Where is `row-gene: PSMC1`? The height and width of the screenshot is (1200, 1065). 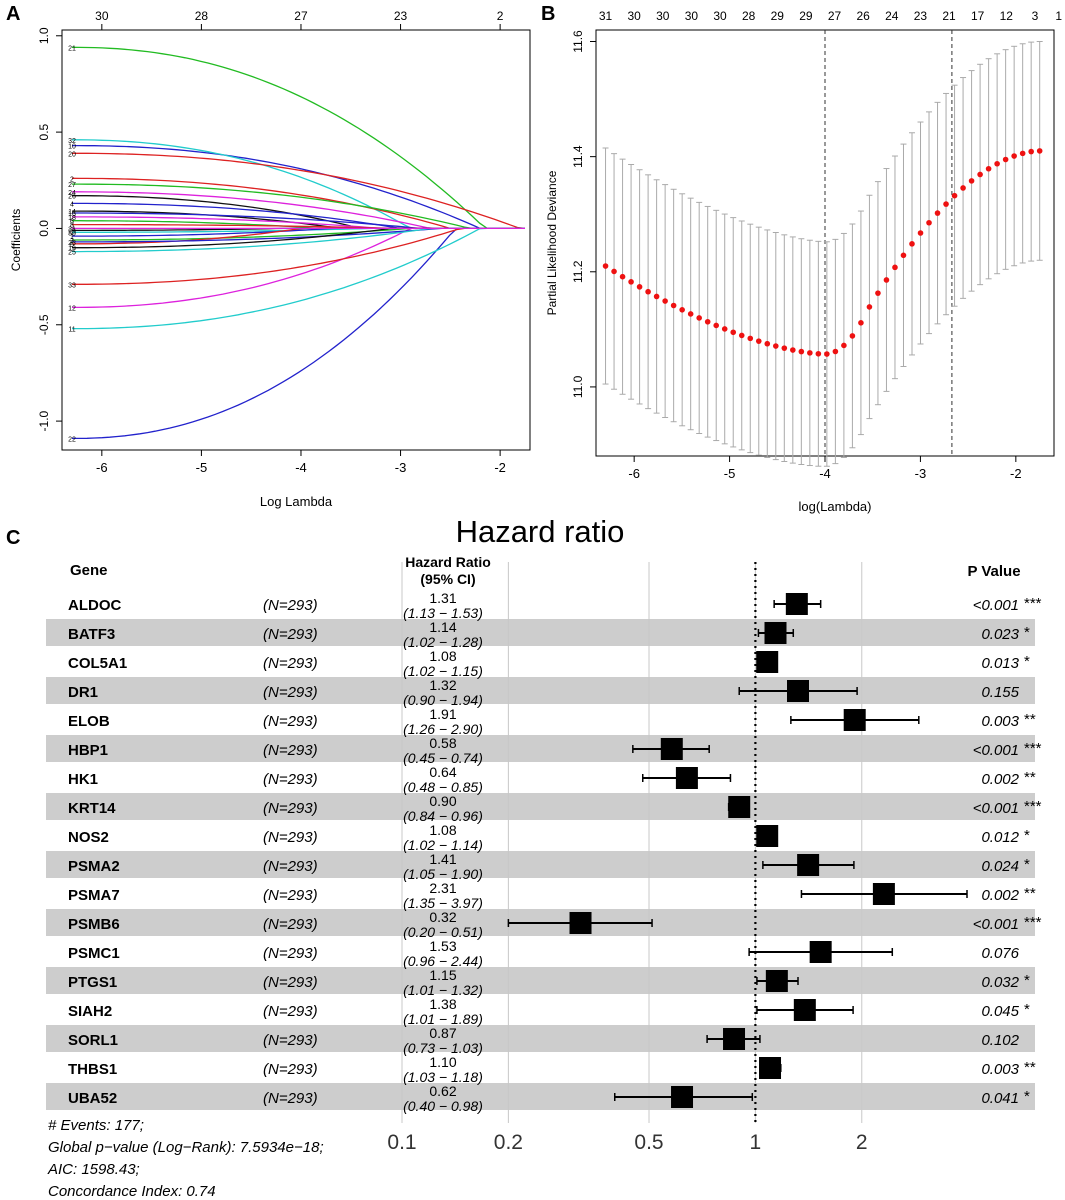 row-gene: PSMC1 is located at coordinates (94, 953).